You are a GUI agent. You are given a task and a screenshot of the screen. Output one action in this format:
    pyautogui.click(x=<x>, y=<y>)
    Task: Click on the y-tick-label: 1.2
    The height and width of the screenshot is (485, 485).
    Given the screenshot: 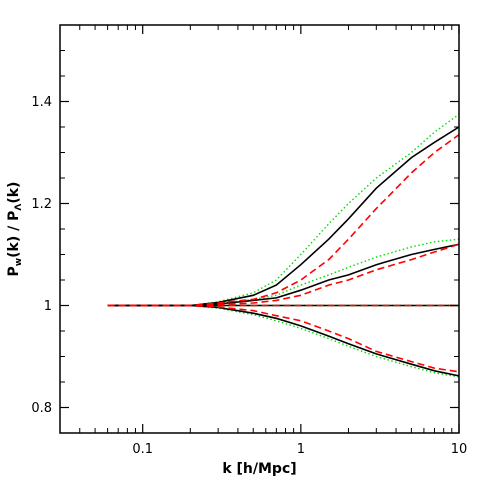 What is the action you would take?
    pyautogui.click(x=41, y=204)
    